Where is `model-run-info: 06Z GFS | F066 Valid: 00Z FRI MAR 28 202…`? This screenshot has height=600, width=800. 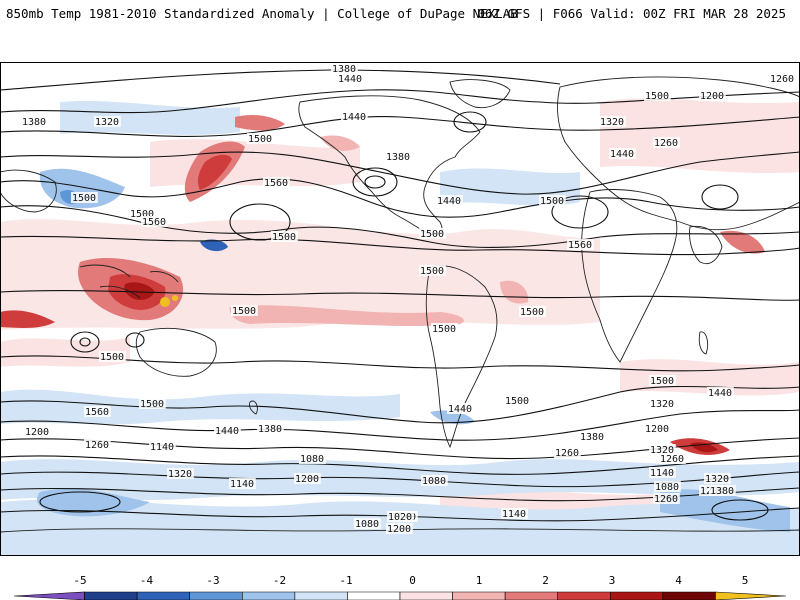 model-run-info: 06Z GFS | F066 Valid: 00Z FRI MAR 28 202… is located at coordinates (631, 13).